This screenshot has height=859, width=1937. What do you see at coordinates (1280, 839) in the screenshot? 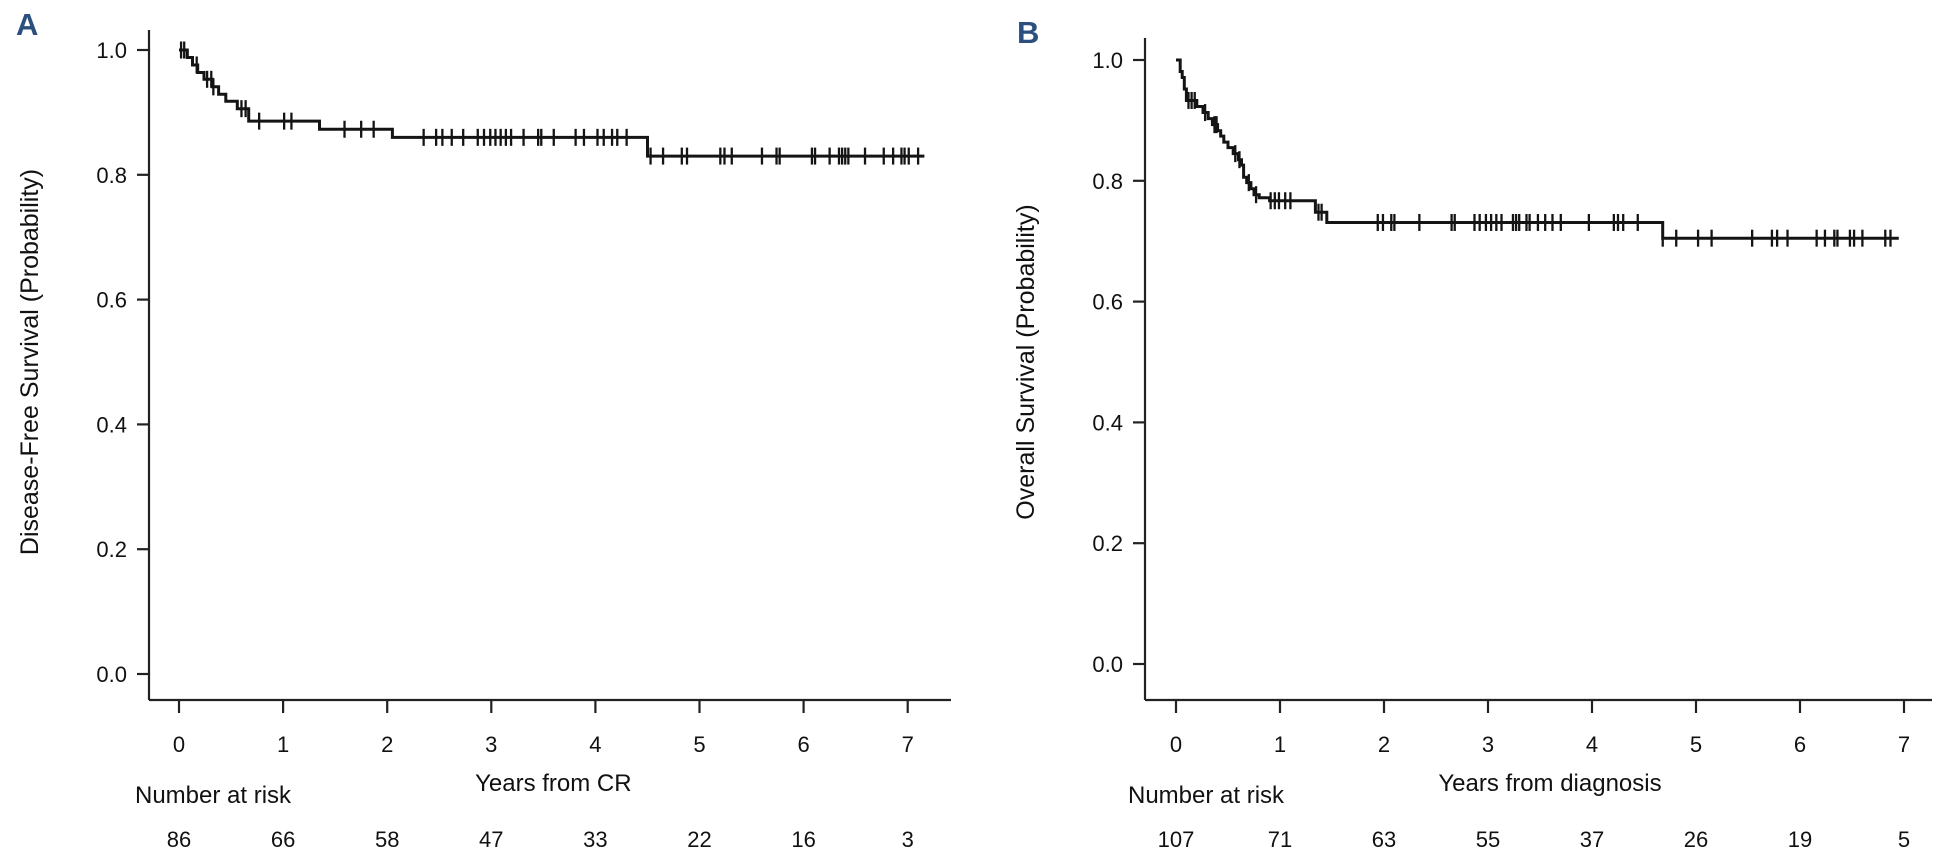
I see `risk-count: 71` at bounding box center [1280, 839].